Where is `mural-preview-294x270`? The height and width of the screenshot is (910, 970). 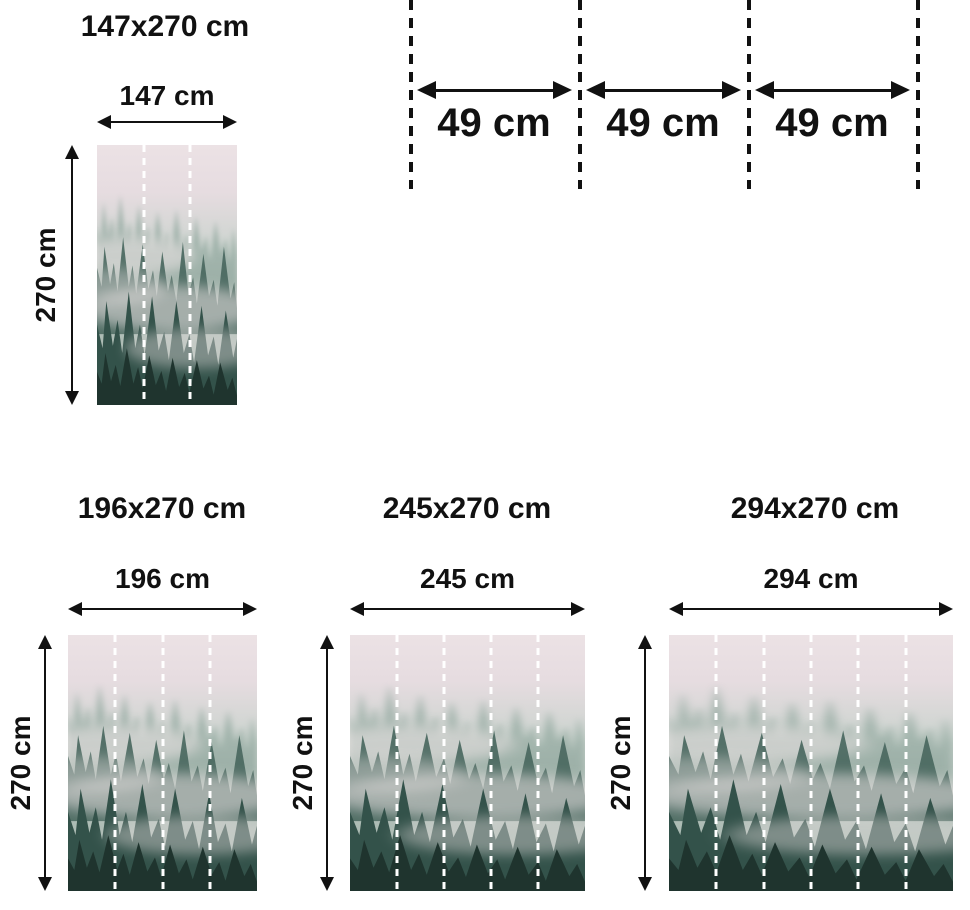 mural-preview-294x270 is located at coordinates (811, 763).